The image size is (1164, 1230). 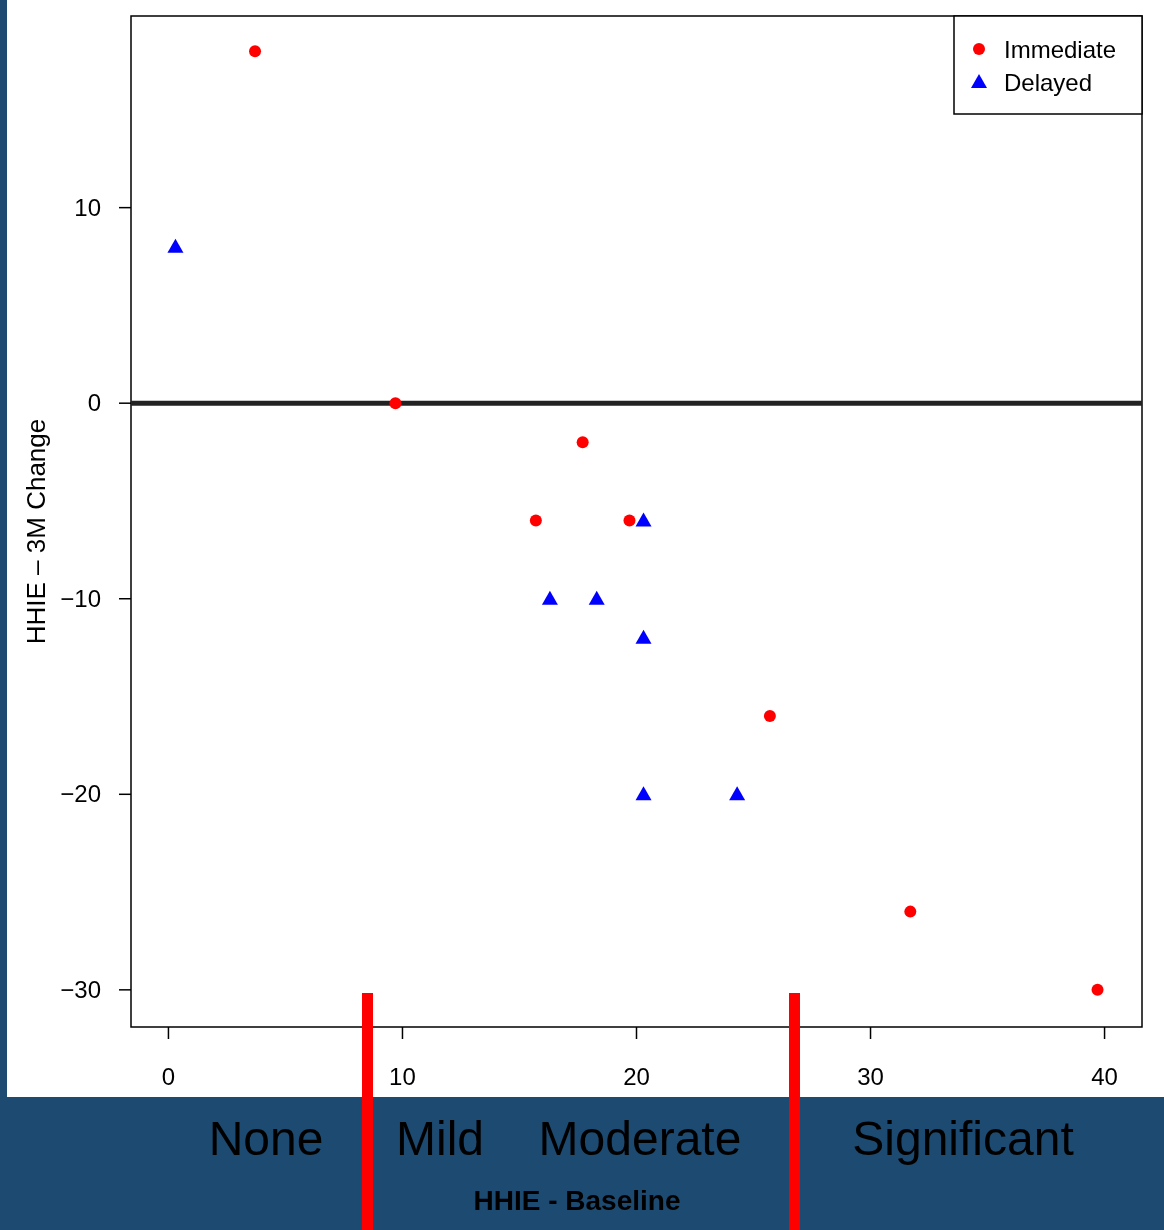 What do you see at coordinates (440, 1138) in the screenshot?
I see `text: Mild` at bounding box center [440, 1138].